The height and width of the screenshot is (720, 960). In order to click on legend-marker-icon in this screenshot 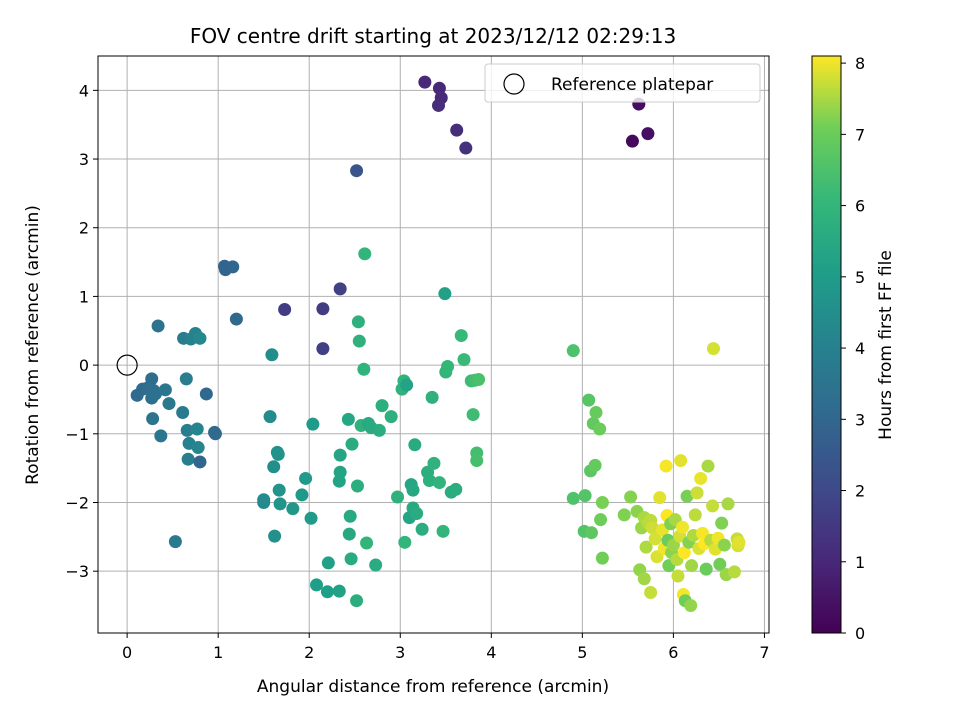, I will do `click(514, 84)`.